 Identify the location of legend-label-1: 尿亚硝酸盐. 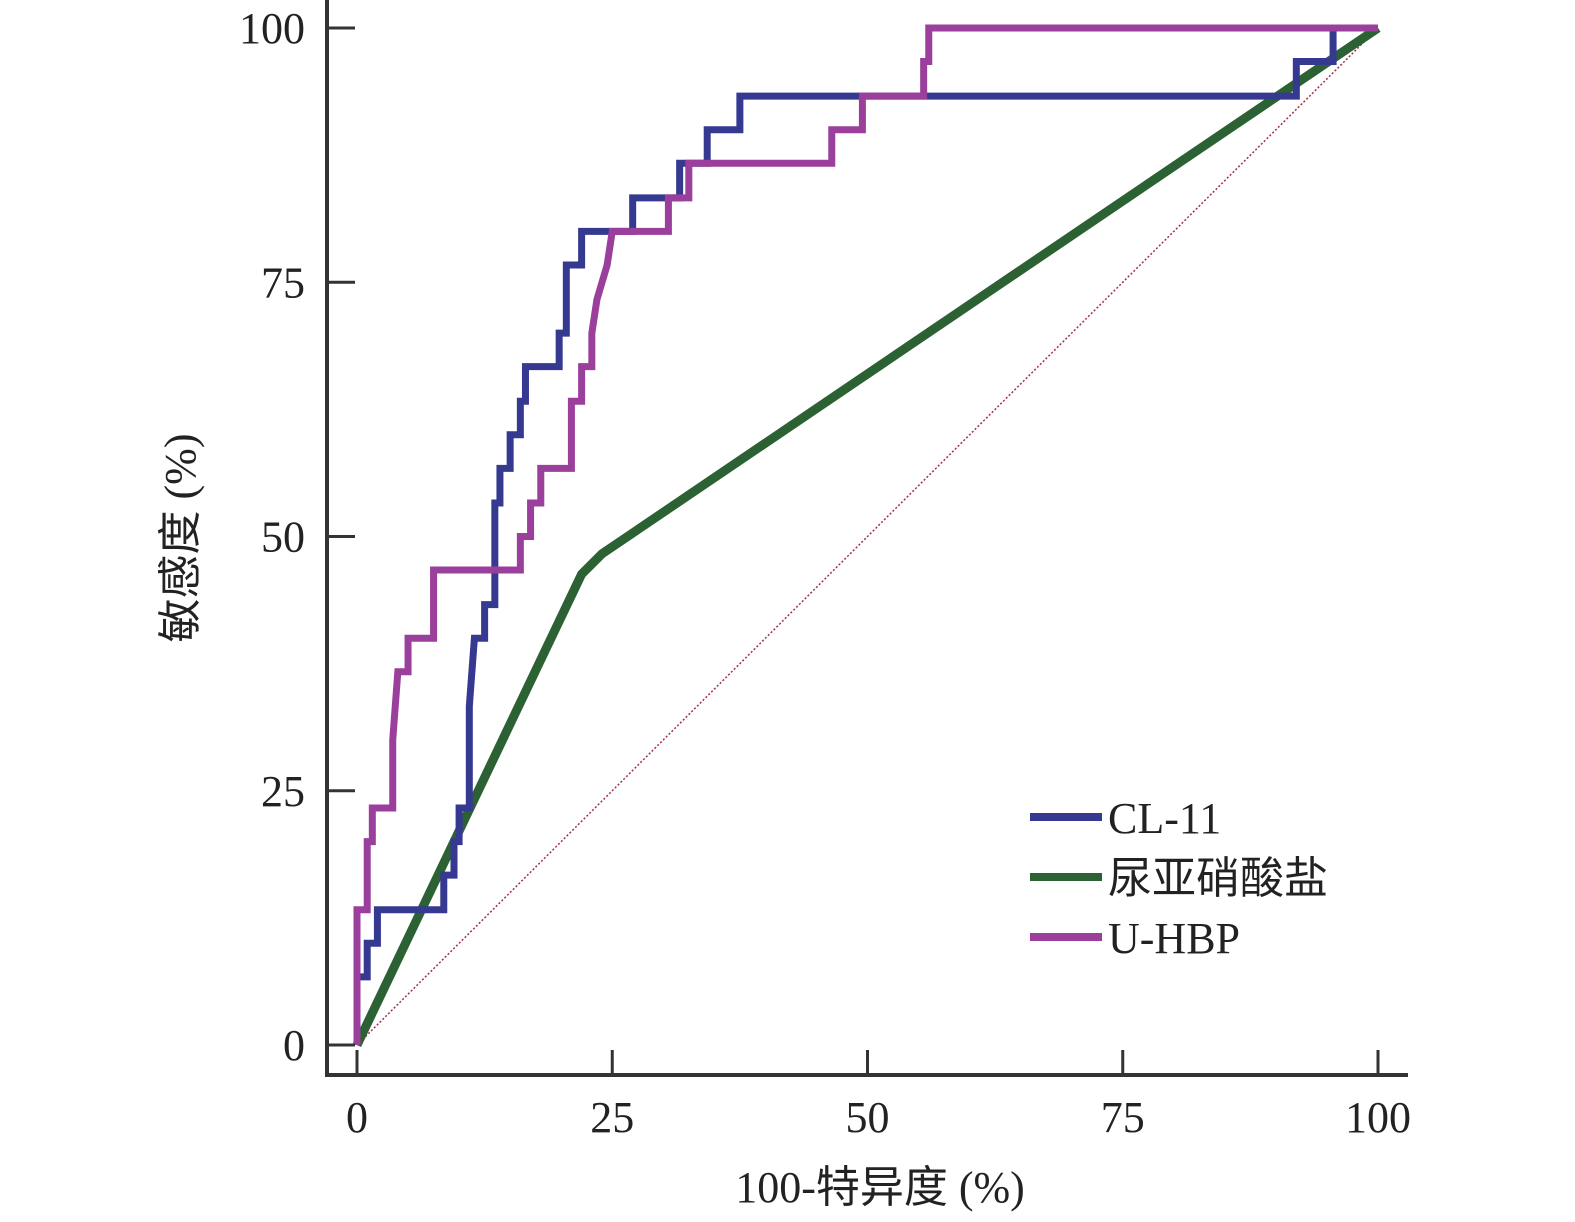
(1218, 878).